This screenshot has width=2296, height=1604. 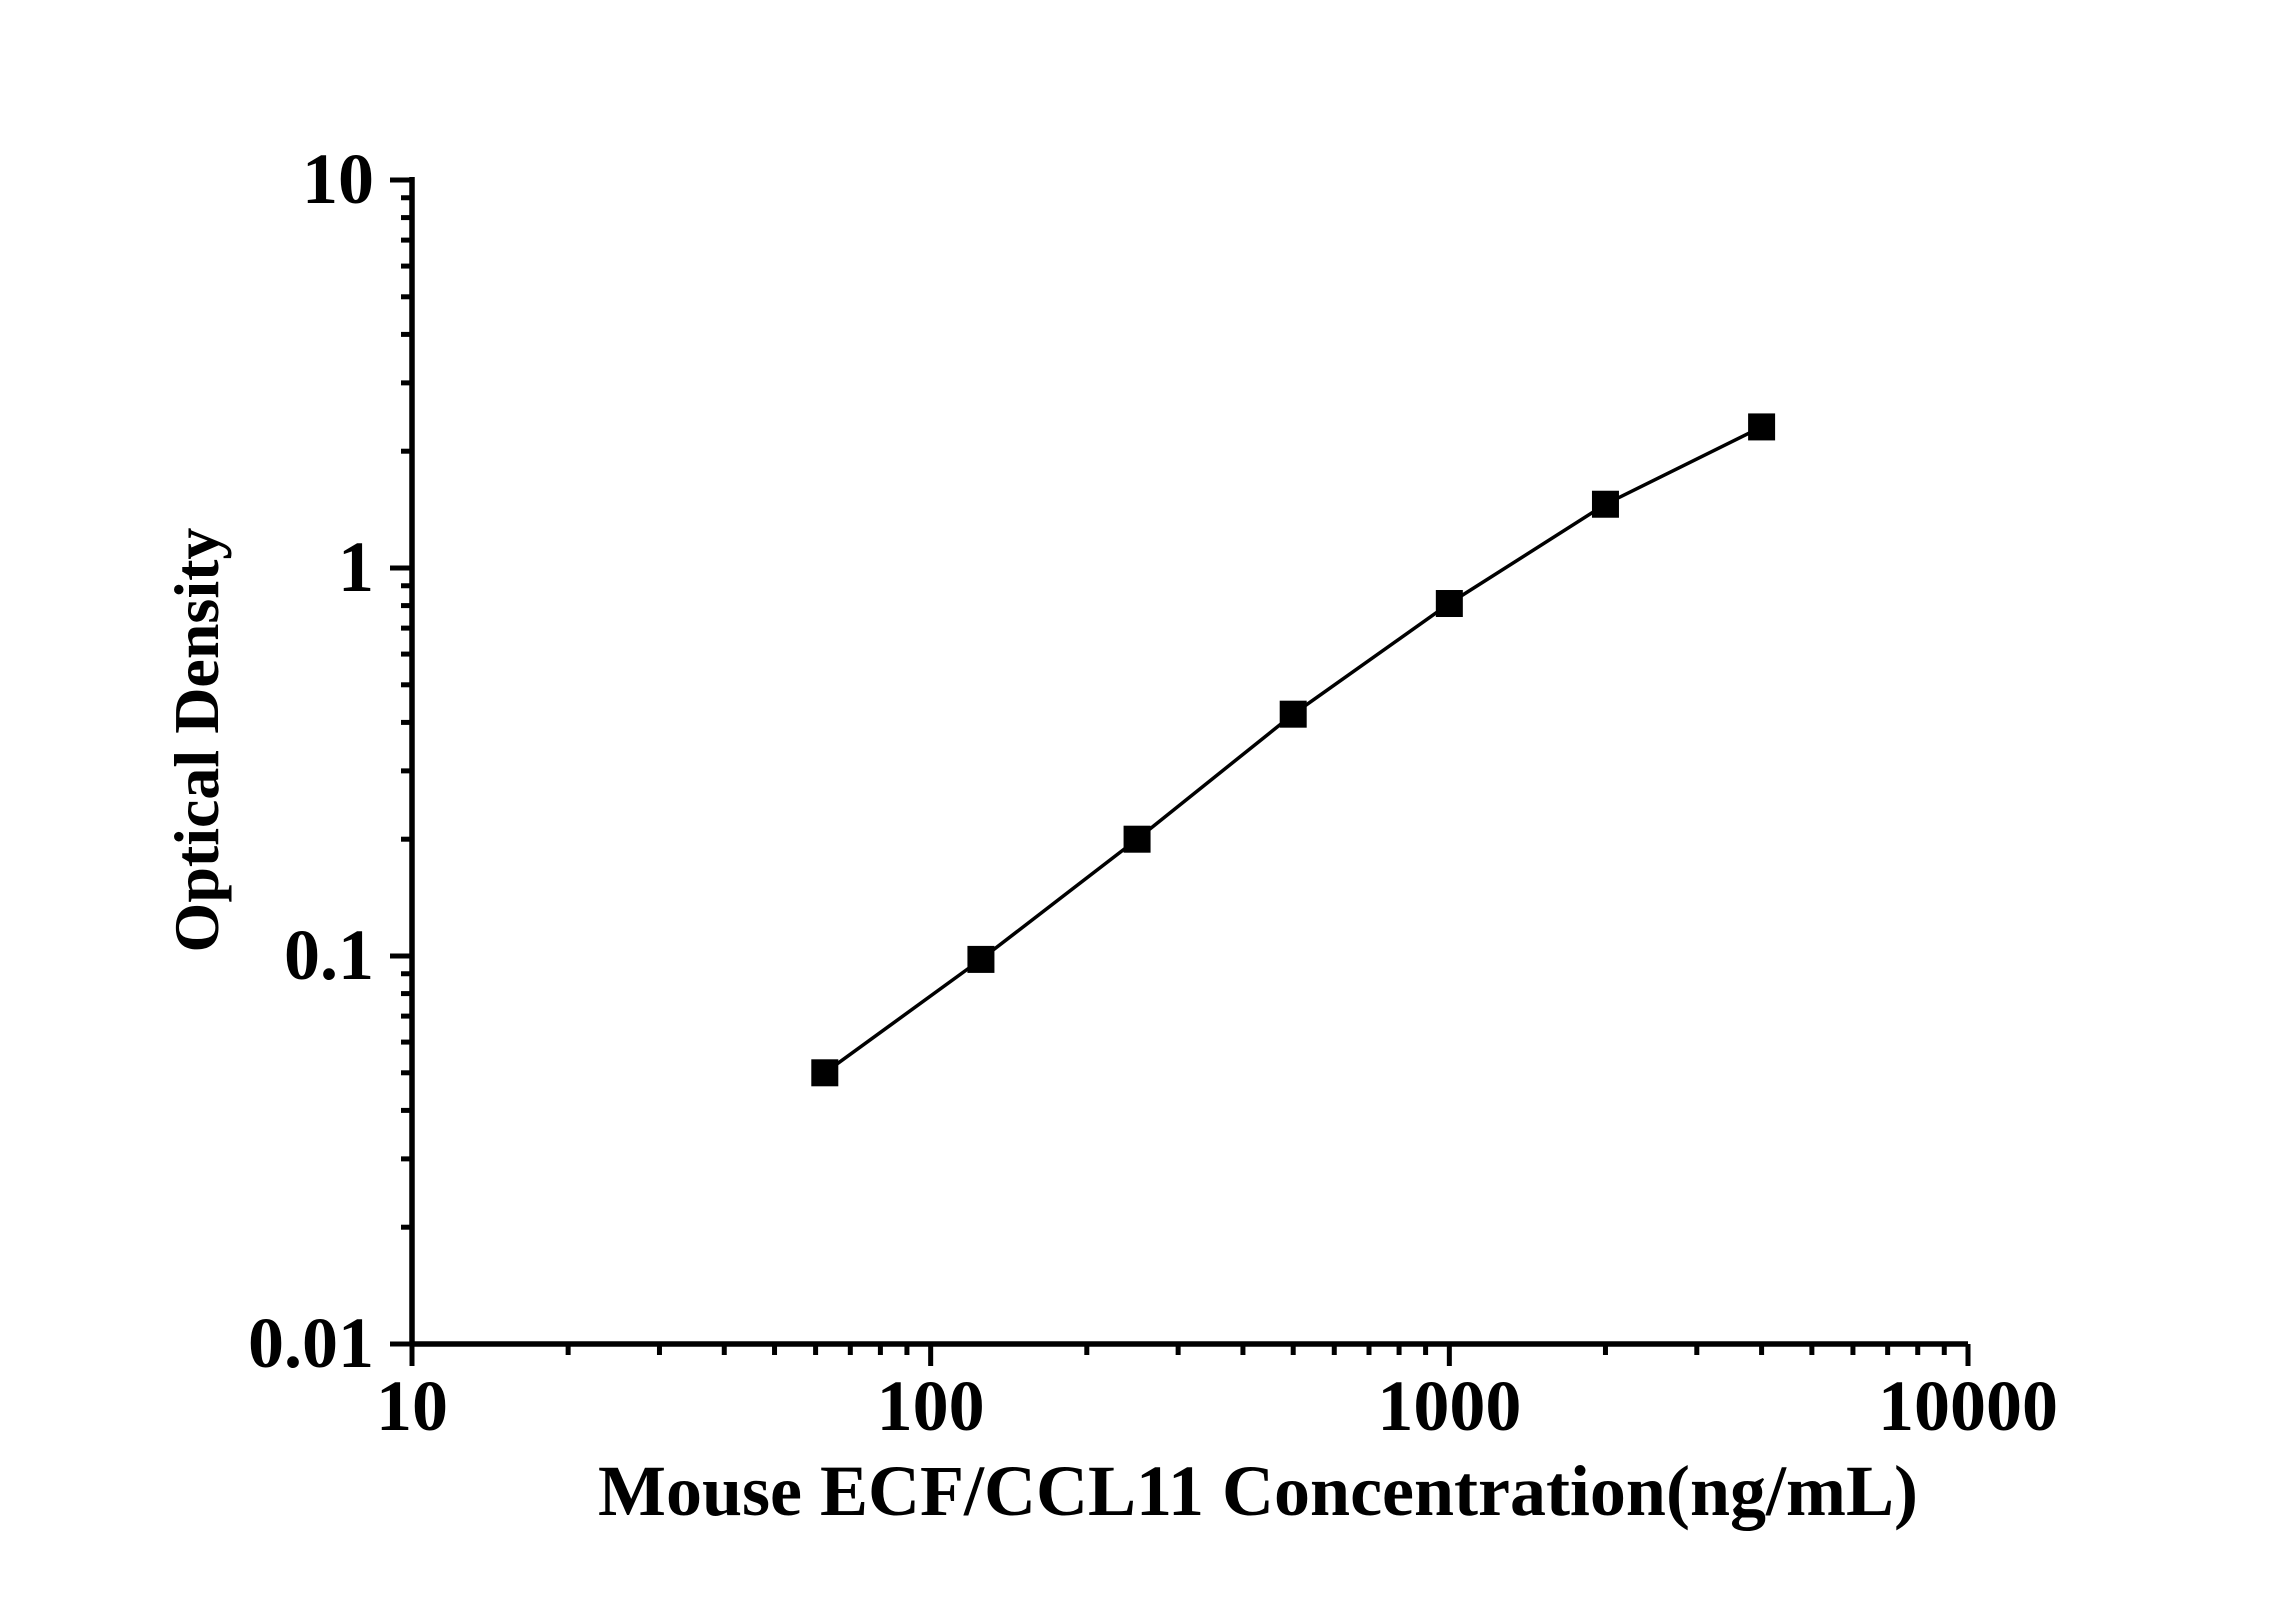 I want to click on y-axis-title: Optical Density, so click(x=196, y=740).